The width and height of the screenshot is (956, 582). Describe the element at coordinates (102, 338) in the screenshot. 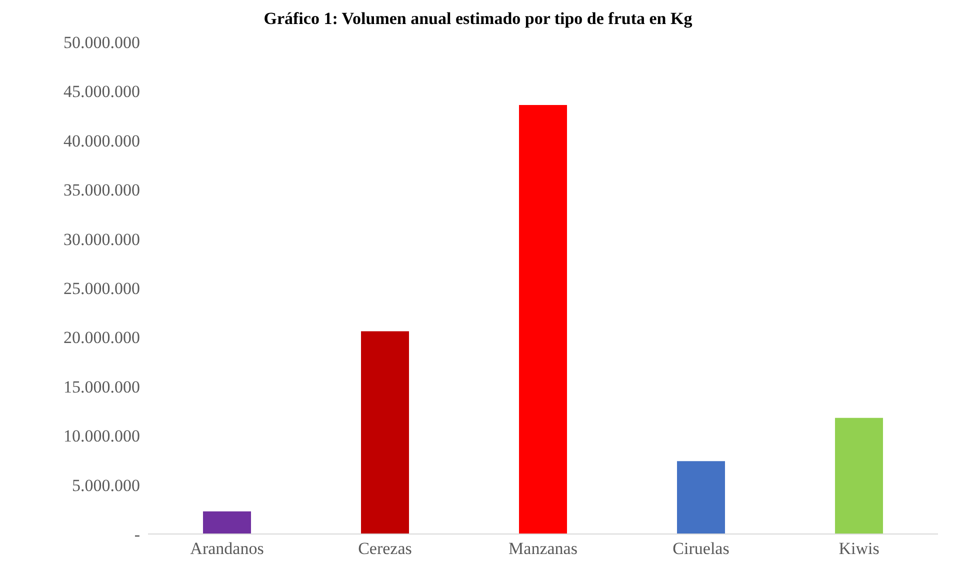

I see `y-tick-label: 20.000.000` at that location.